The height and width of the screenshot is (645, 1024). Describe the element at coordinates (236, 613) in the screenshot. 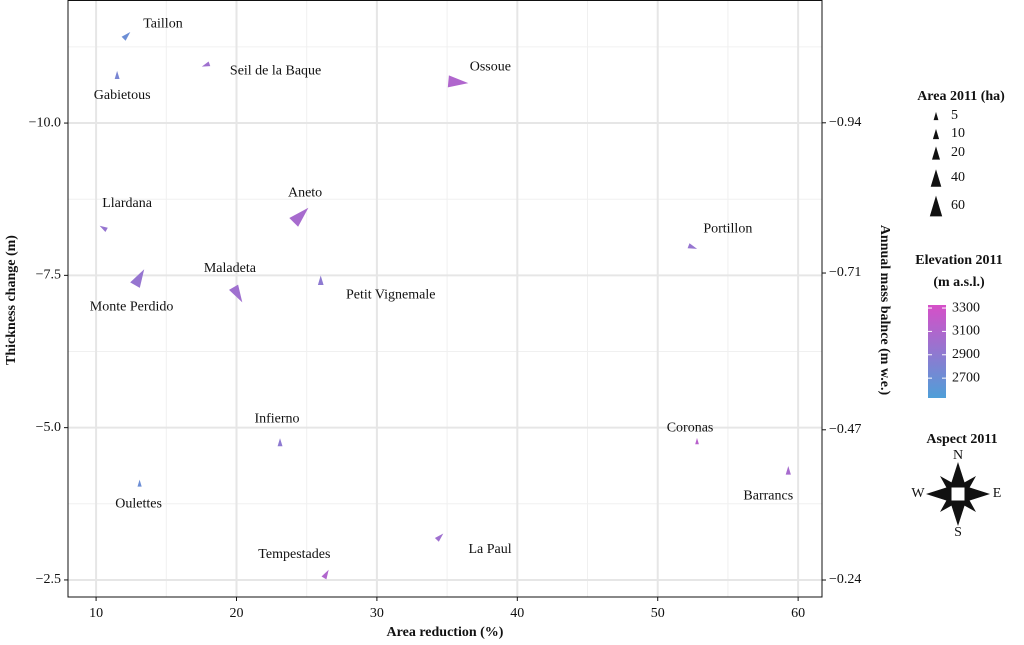

I see `x-tick-label: 20` at that location.